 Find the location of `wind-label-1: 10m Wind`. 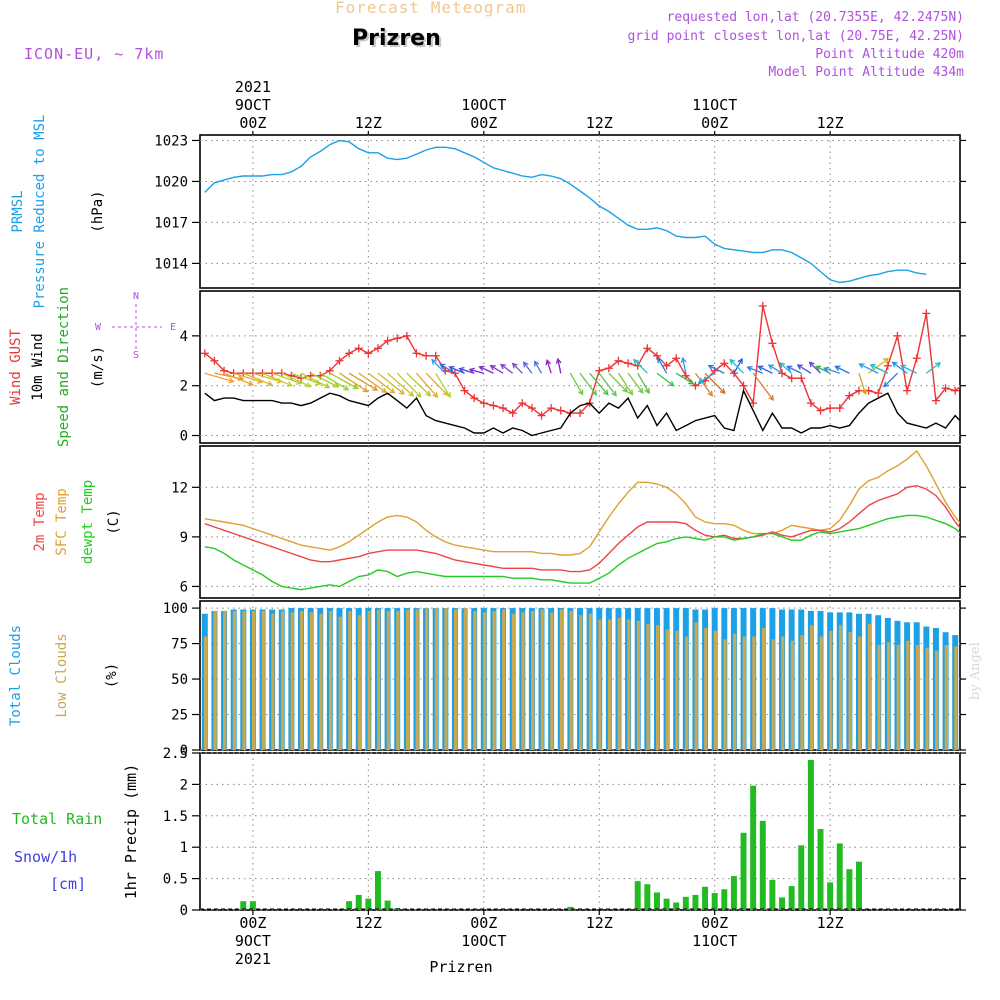

wind-label-1: 10m Wind is located at coordinates (38, 366).